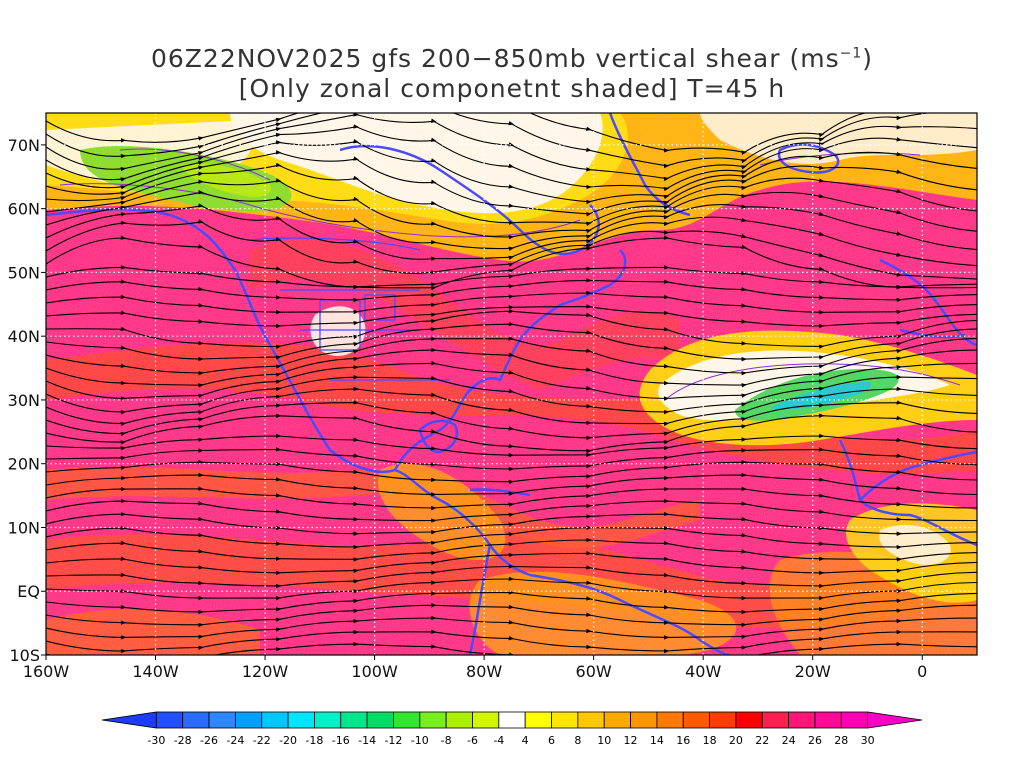 The image size is (1024, 768). I want to click on colorbar-label: -10, so click(420, 740).